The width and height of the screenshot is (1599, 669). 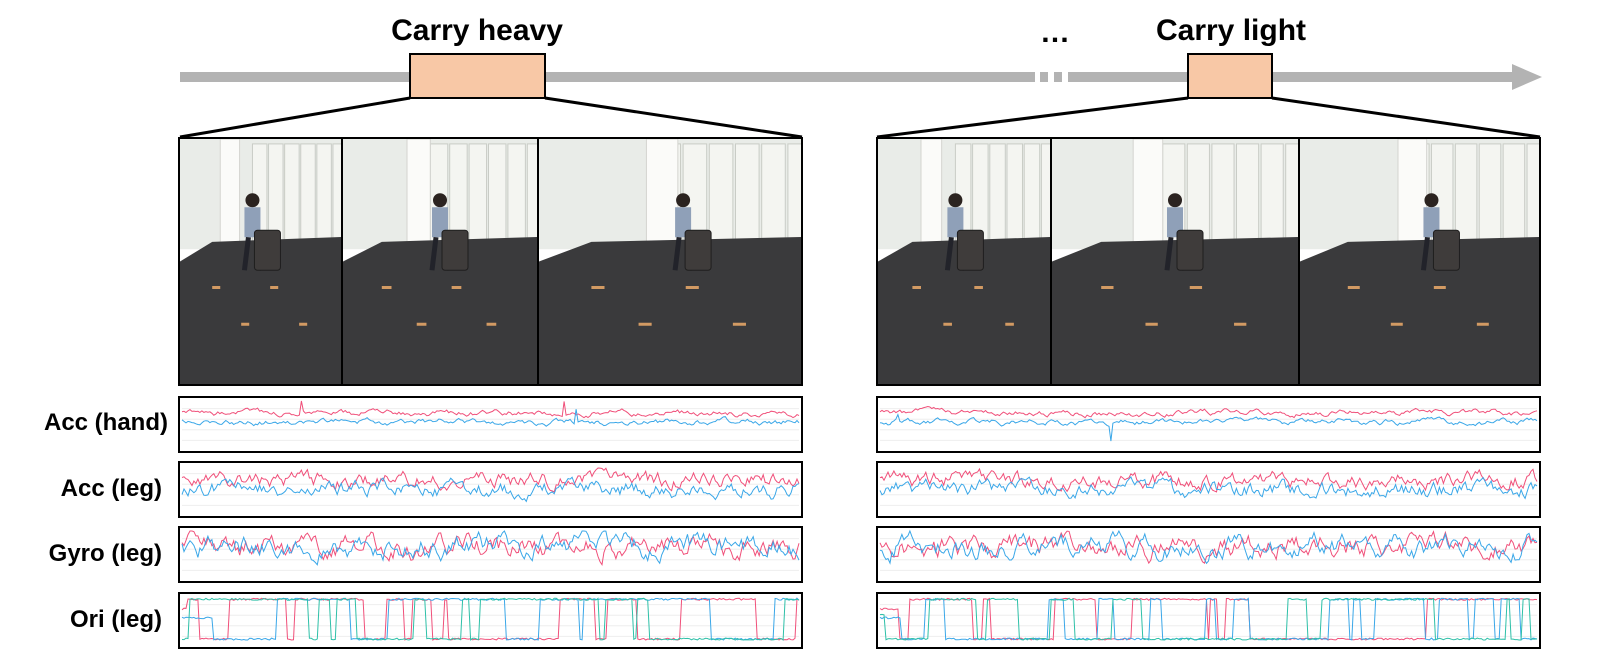 I want to click on sensor-plot-acc-leg-left, so click(x=490, y=489).